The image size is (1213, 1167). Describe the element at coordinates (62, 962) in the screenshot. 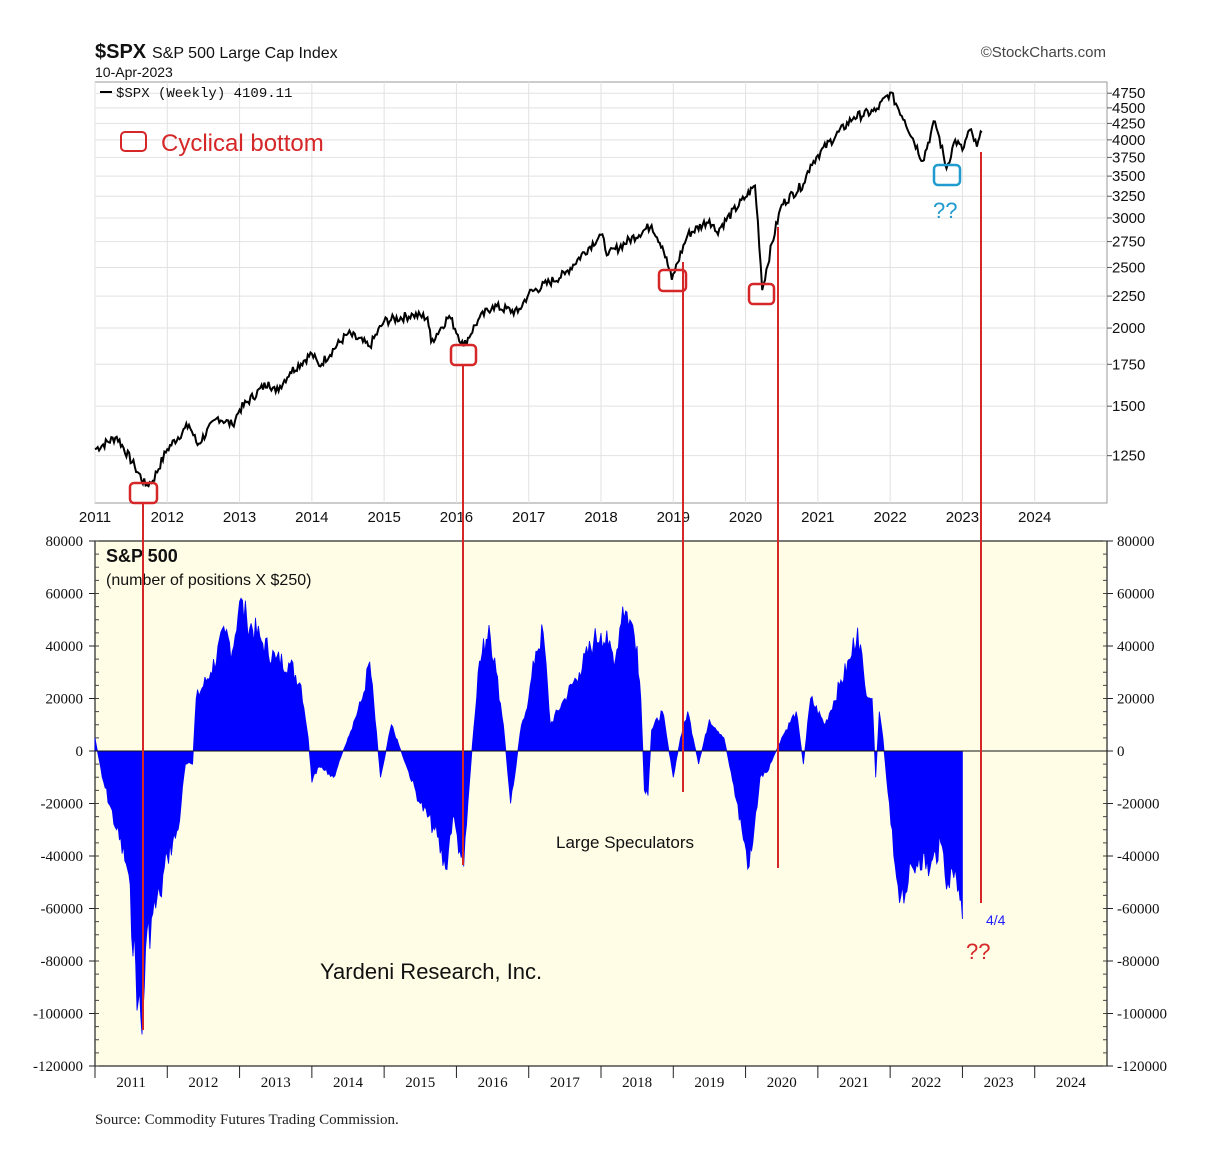

I see `pos-y-tick-label-left: -80000` at that location.